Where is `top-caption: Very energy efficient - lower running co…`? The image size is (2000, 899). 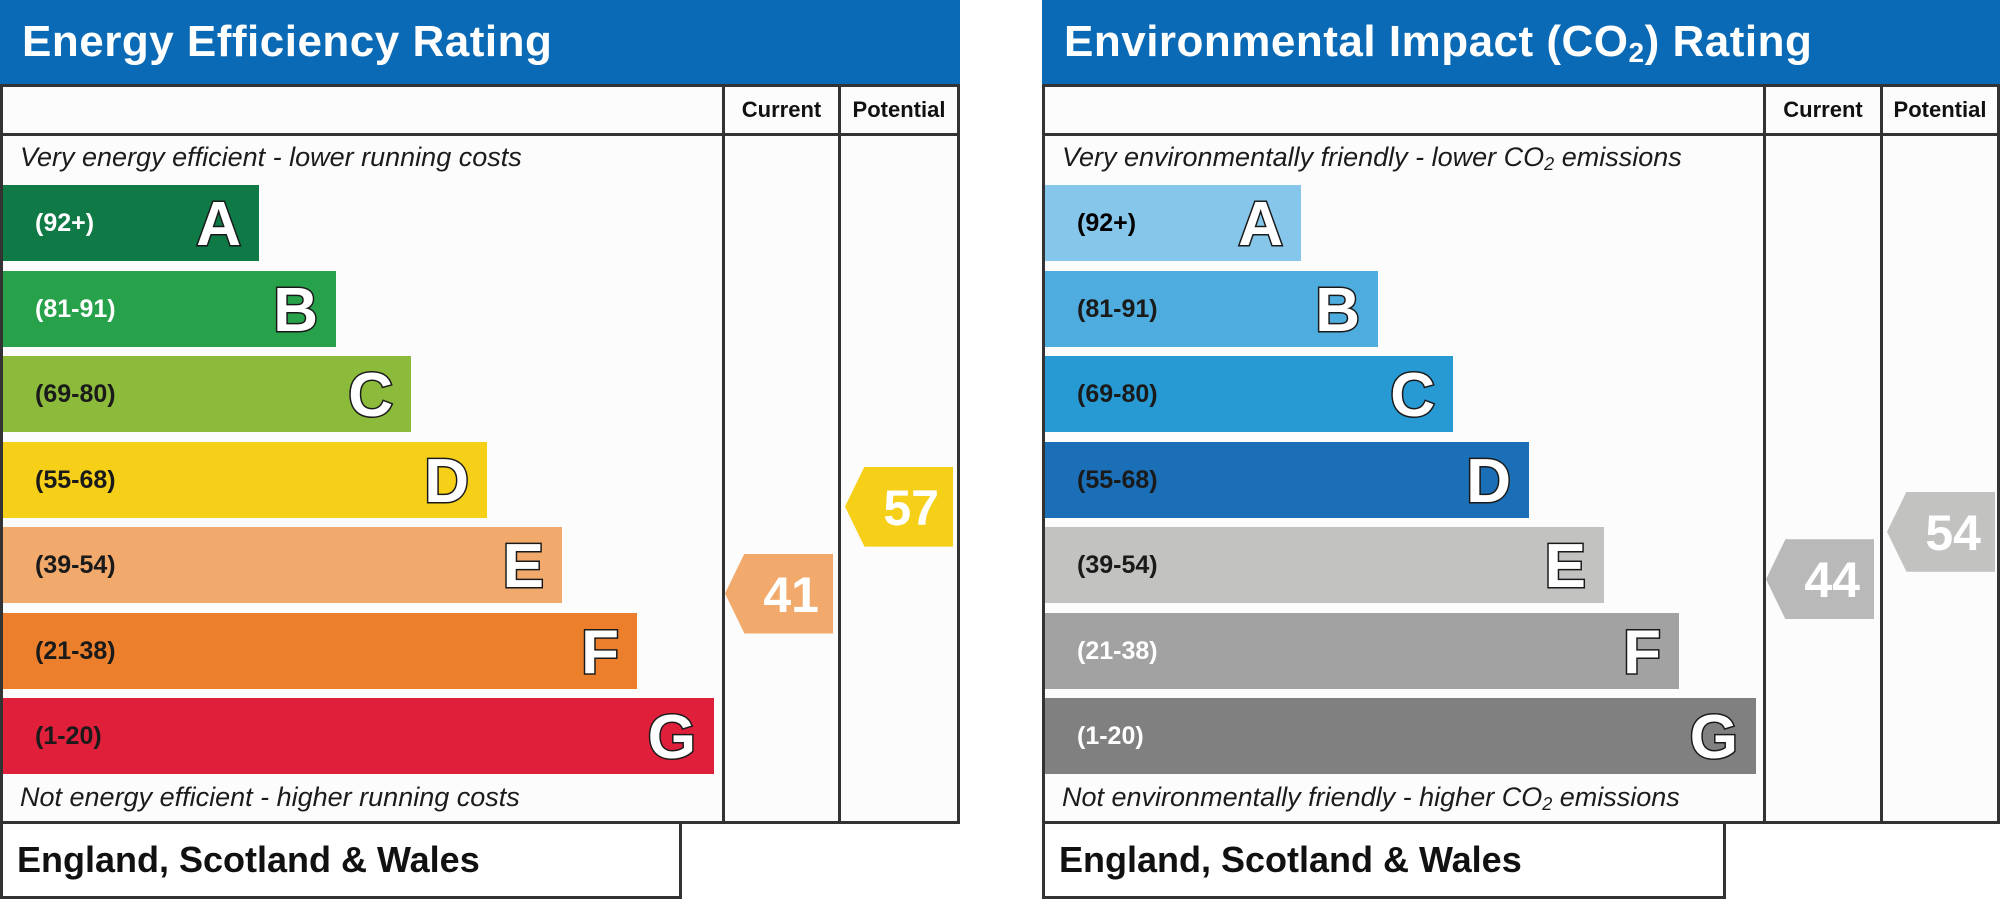
top-caption: Very energy efficient - lower running co… is located at coordinates (271, 157).